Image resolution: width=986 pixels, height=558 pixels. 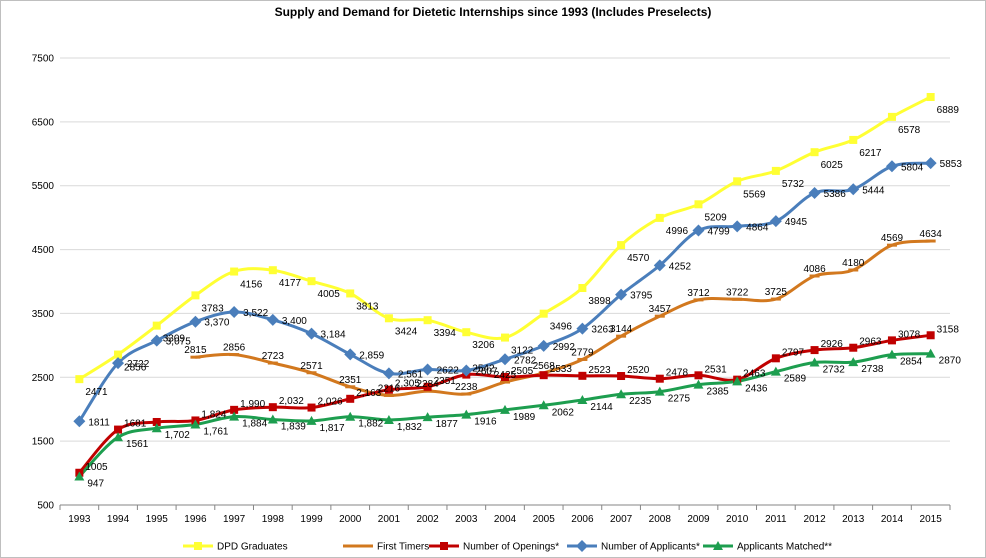 What do you see at coordinates (756, 388) in the screenshot?
I see `applicants-matched-data-label: 2436` at bounding box center [756, 388].